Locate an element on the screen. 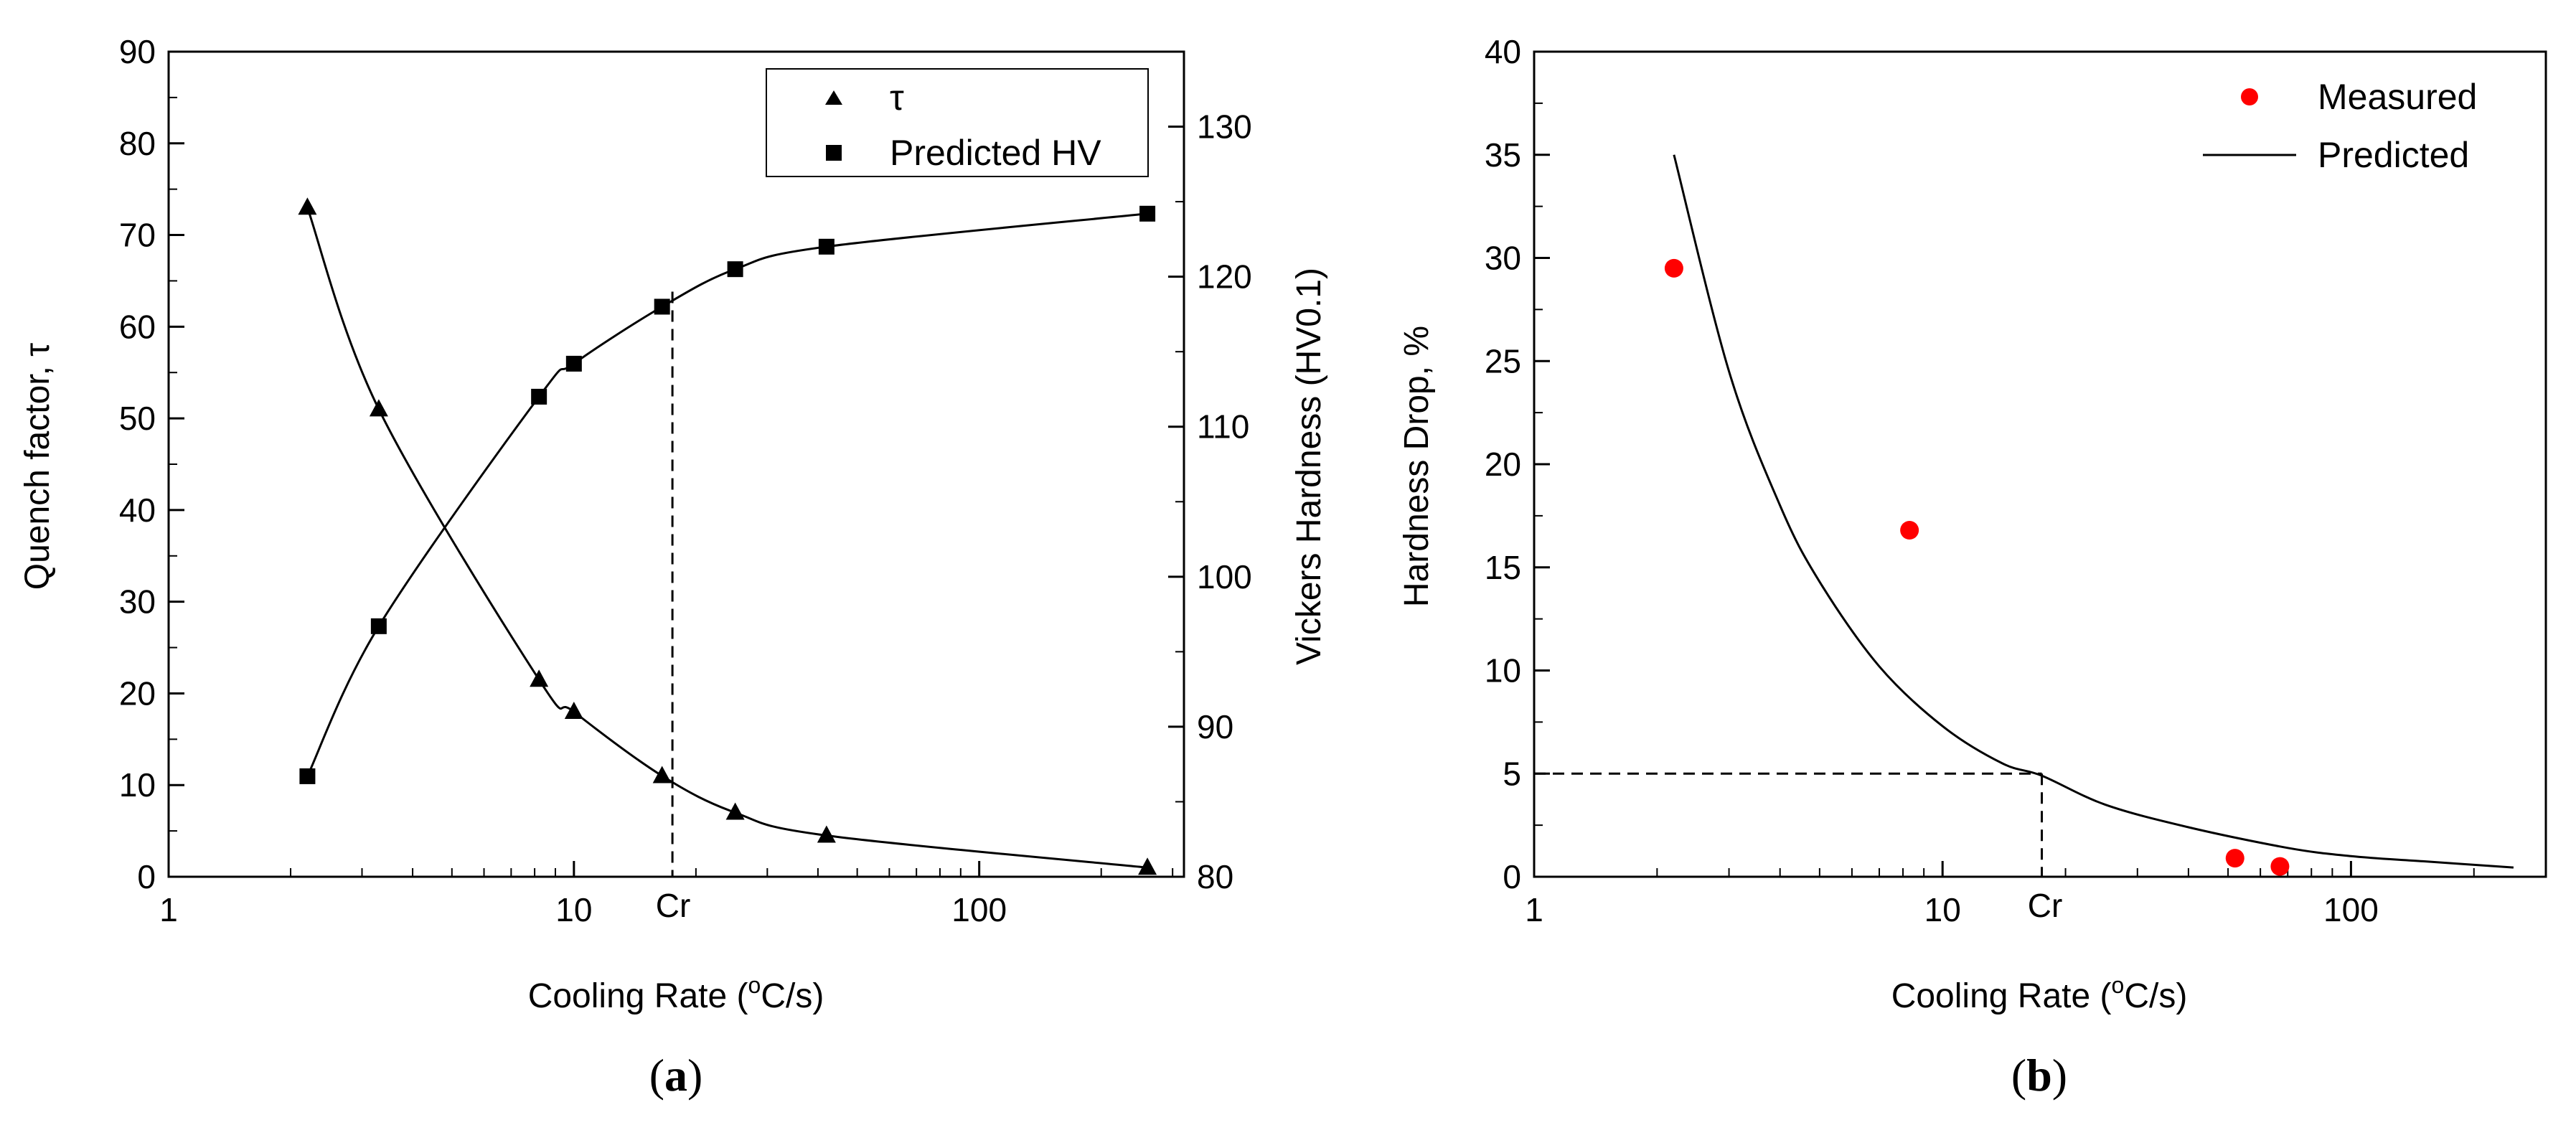  panel-b-x-label-sup: o is located at coordinates (2118, 985).